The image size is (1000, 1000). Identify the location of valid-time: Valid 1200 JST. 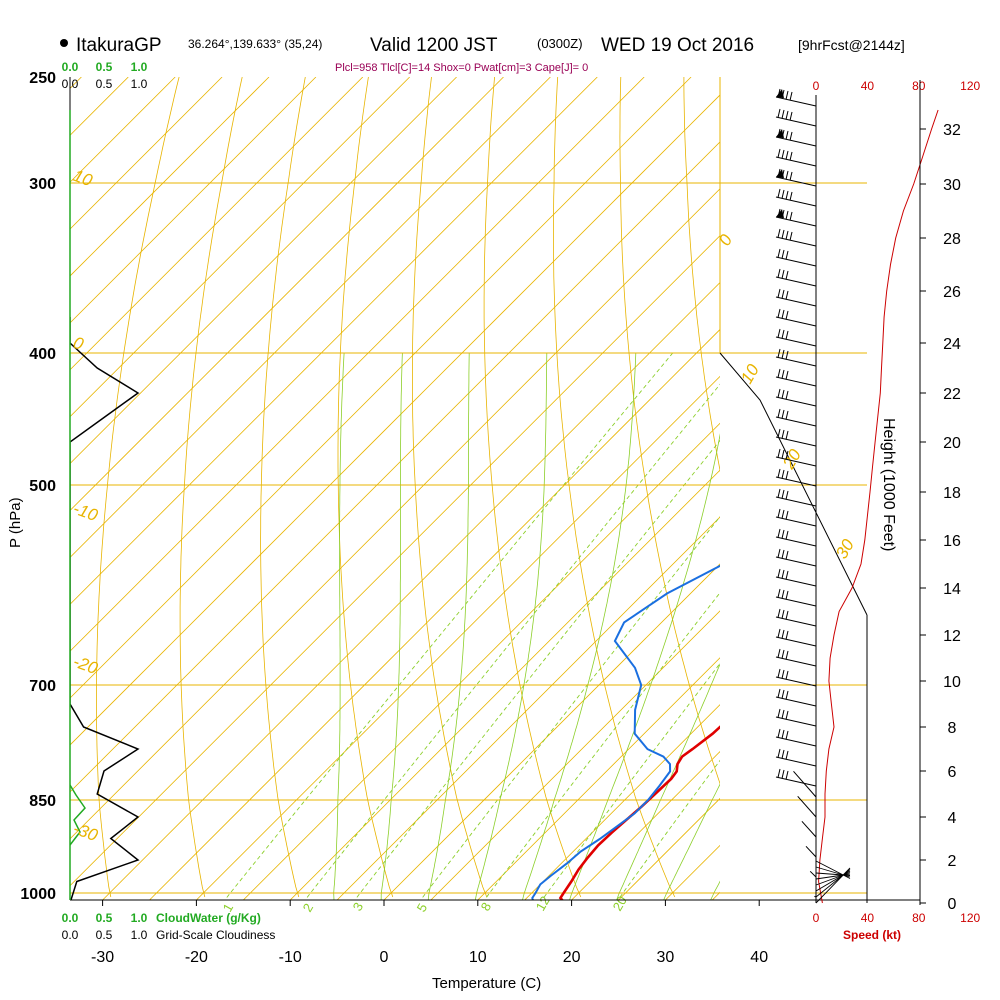
(434, 45).